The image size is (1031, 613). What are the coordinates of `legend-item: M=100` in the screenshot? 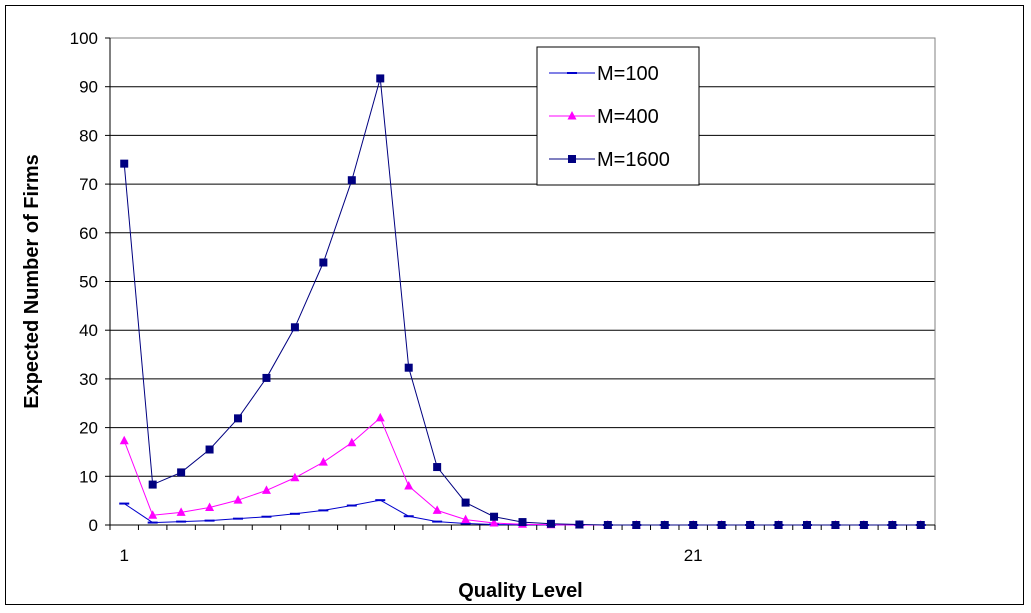 It's located at (604, 74).